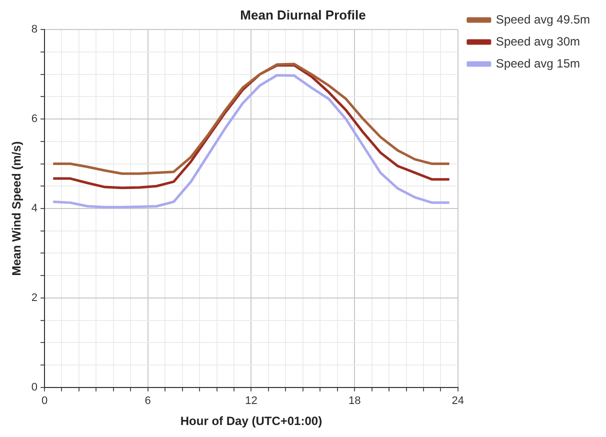 The image size is (606, 437). What do you see at coordinates (354, 401) in the screenshot?
I see `x-tick-label: 18` at bounding box center [354, 401].